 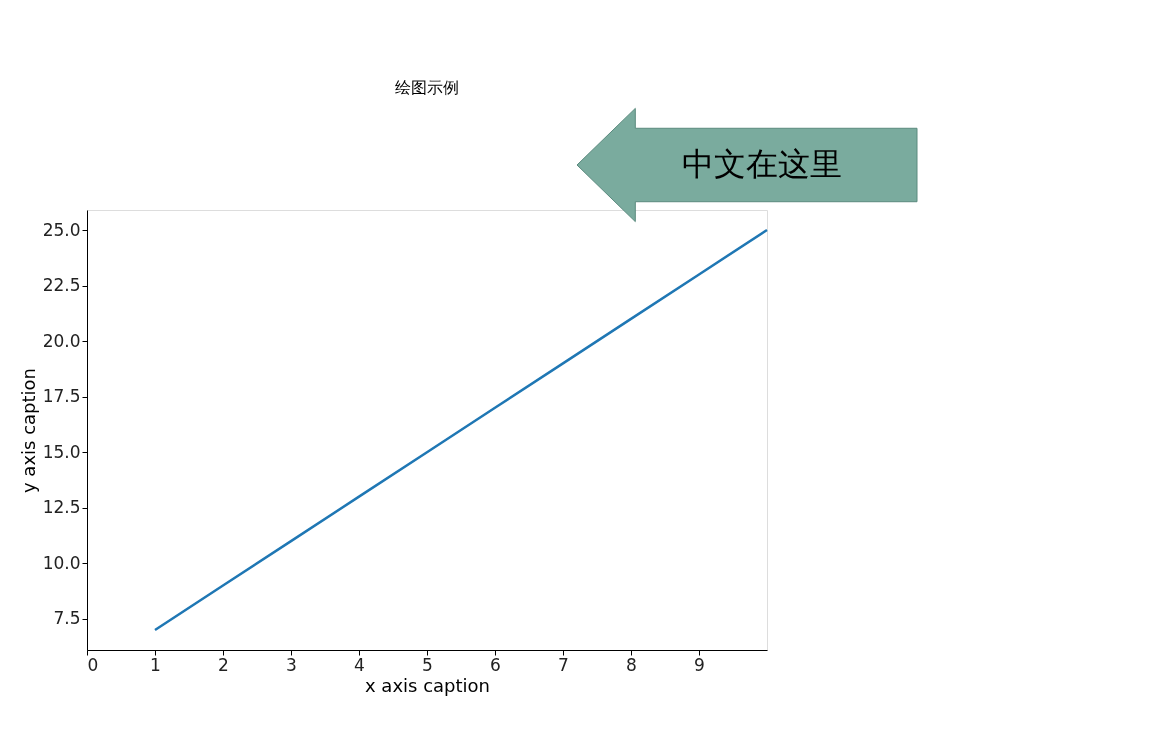 What do you see at coordinates (427, 685) in the screenshot?
I see `x-axis-title: x axis caption` at bounding box center [427, 685].